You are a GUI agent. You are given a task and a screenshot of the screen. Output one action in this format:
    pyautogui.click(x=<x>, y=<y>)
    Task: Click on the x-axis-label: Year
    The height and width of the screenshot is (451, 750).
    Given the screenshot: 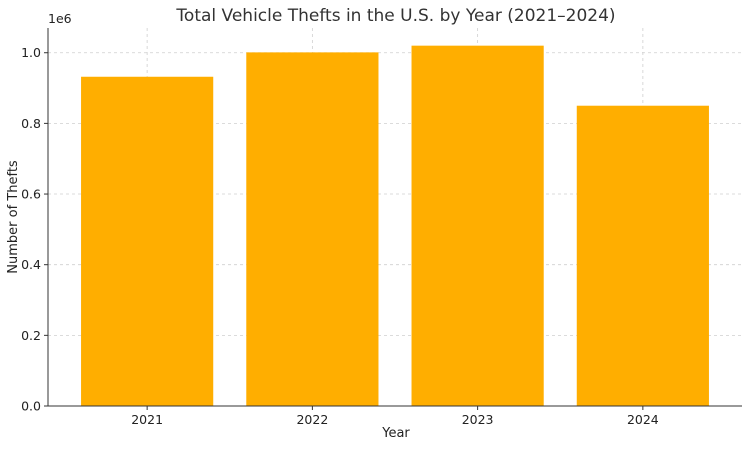 What is the action you would take?
    pyautogui.click(x=395, y=433)
    